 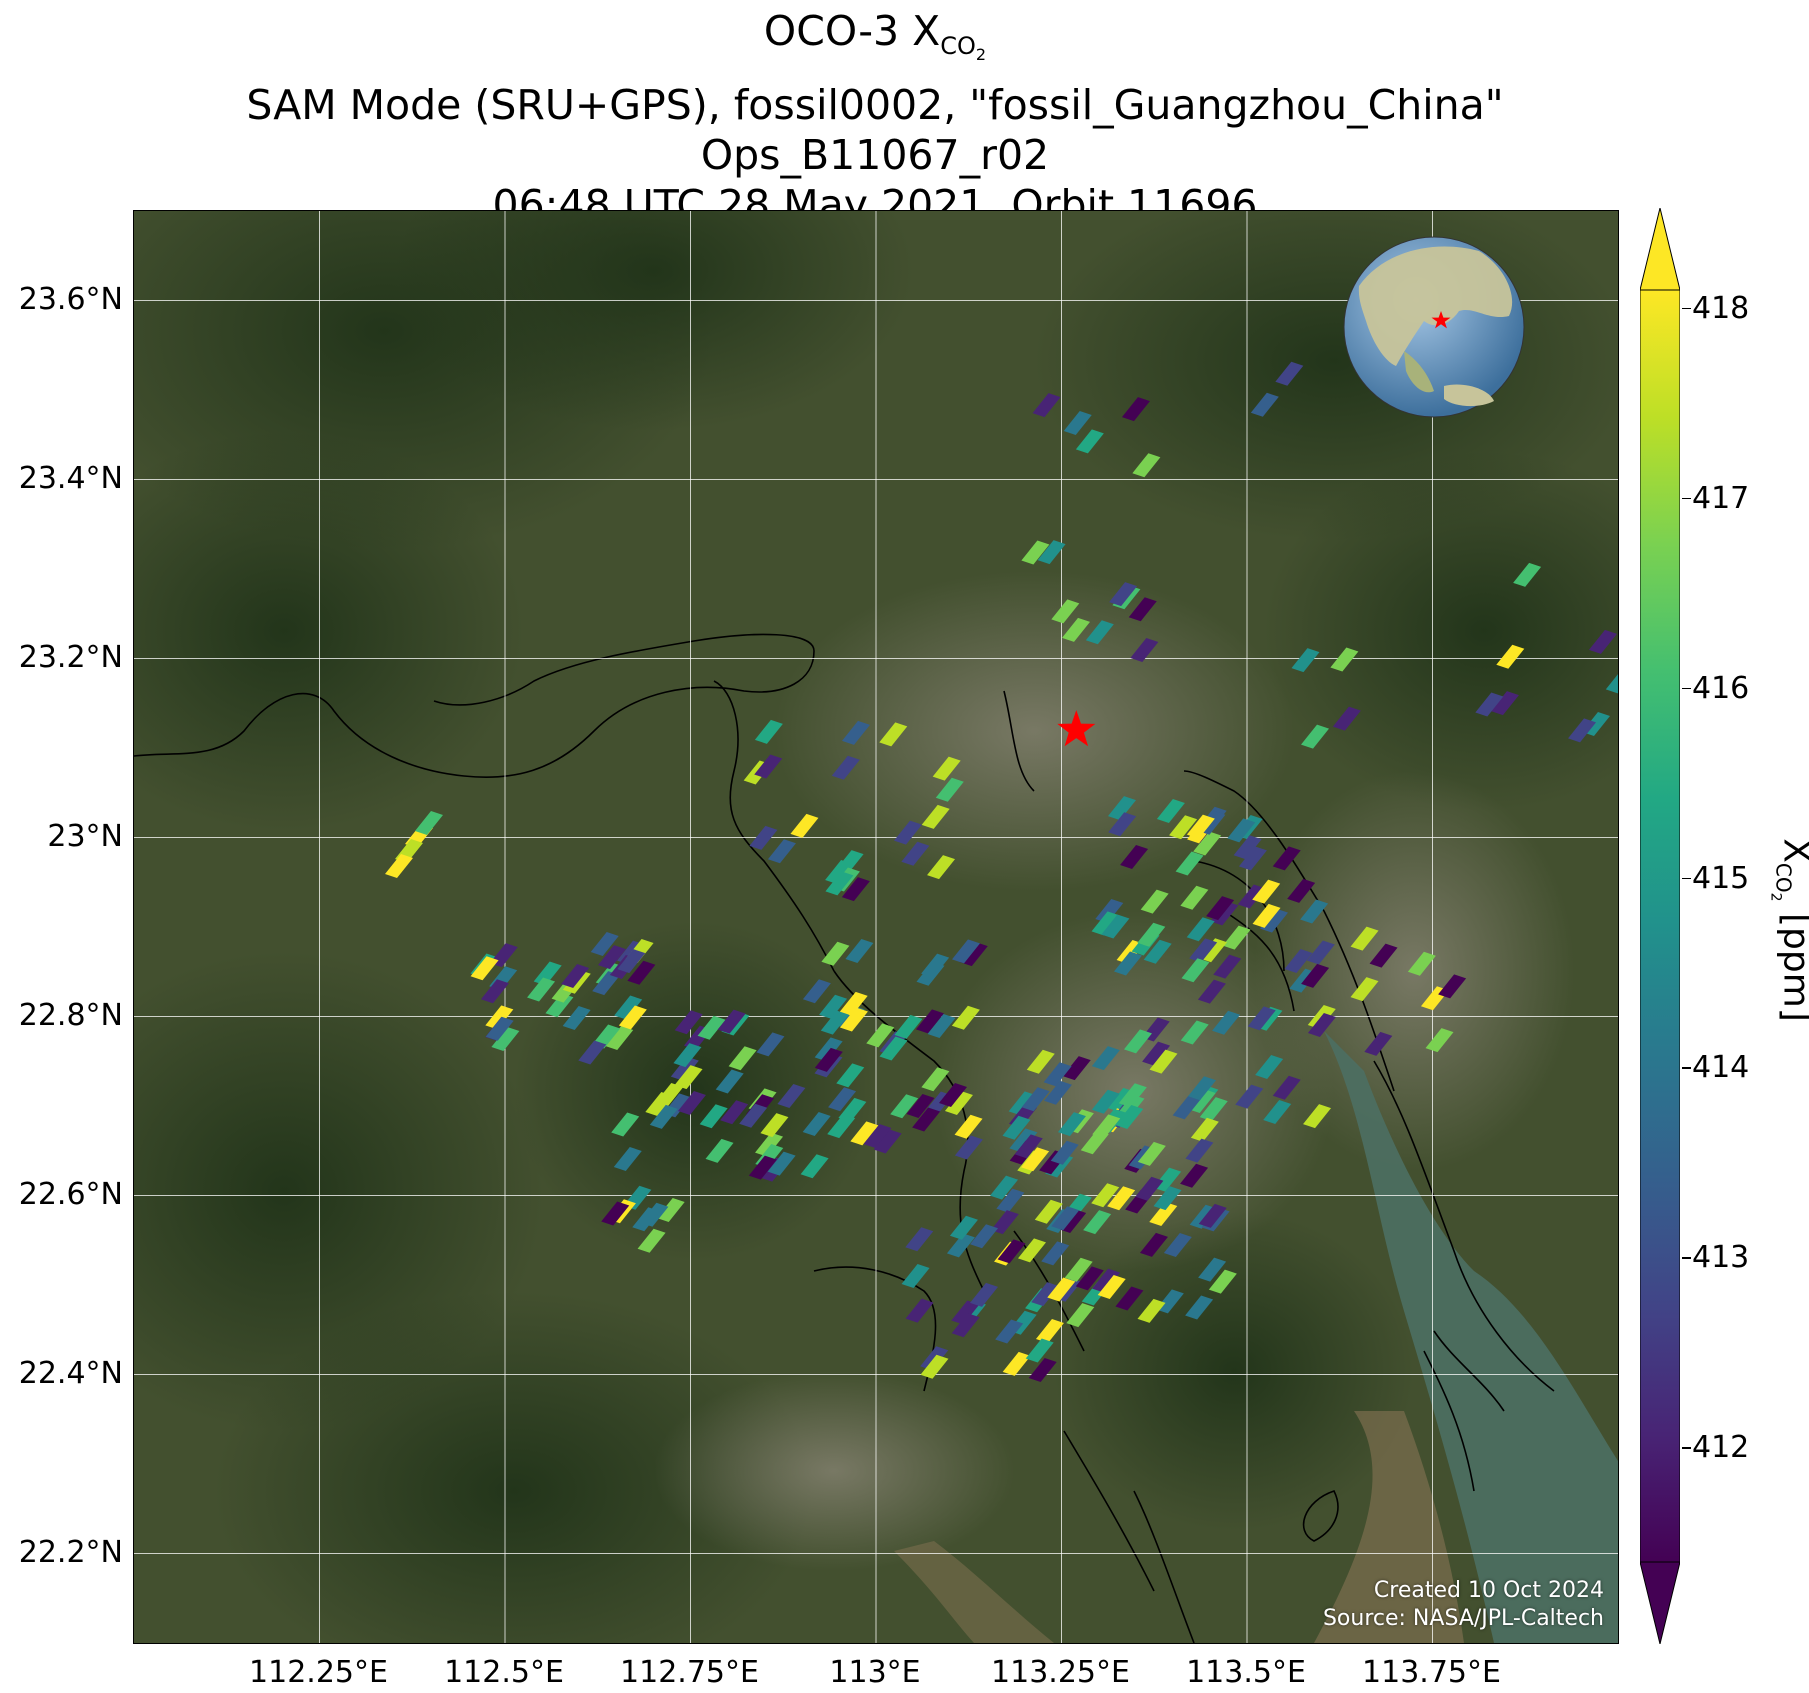 I want to click on colorbar-tick: 416, so click(x=1715, y=688).